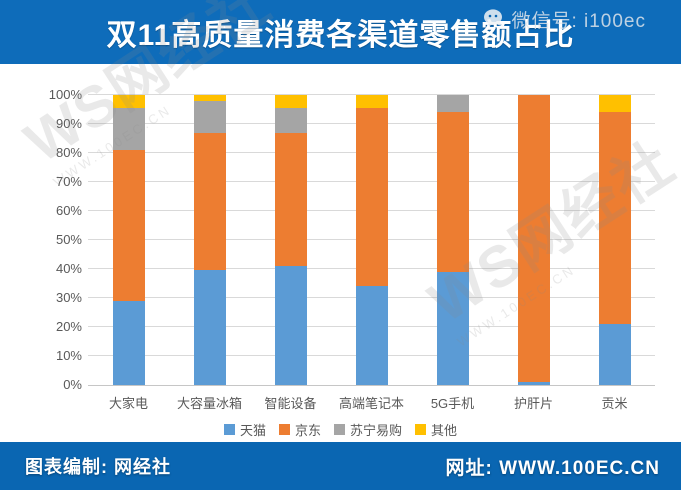 The height and width of the screenshot is (490, 681). I want to click on legend-label-天猫: 天猫, so click(252, 430).